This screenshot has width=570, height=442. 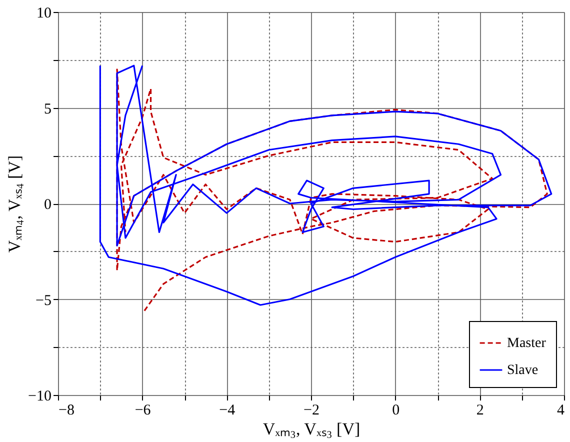 What do you see at coordinates (396, 410) in the screenshot?
I see `x-tick-label: 0` at bounding box center [396, 410].